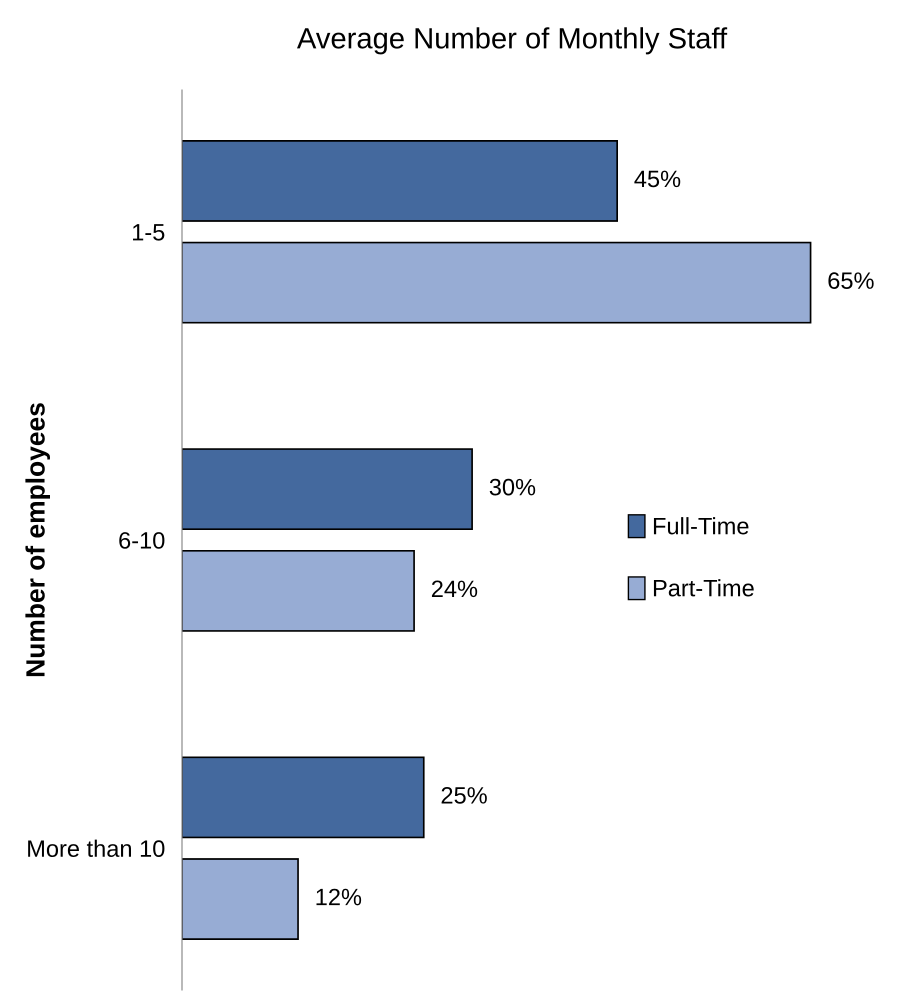 The image size is (901, 998). What do you see at coordinates (701, 525) in the screenshot?
I see `legend-label: Full-Time` at bounding box center [701, 525].